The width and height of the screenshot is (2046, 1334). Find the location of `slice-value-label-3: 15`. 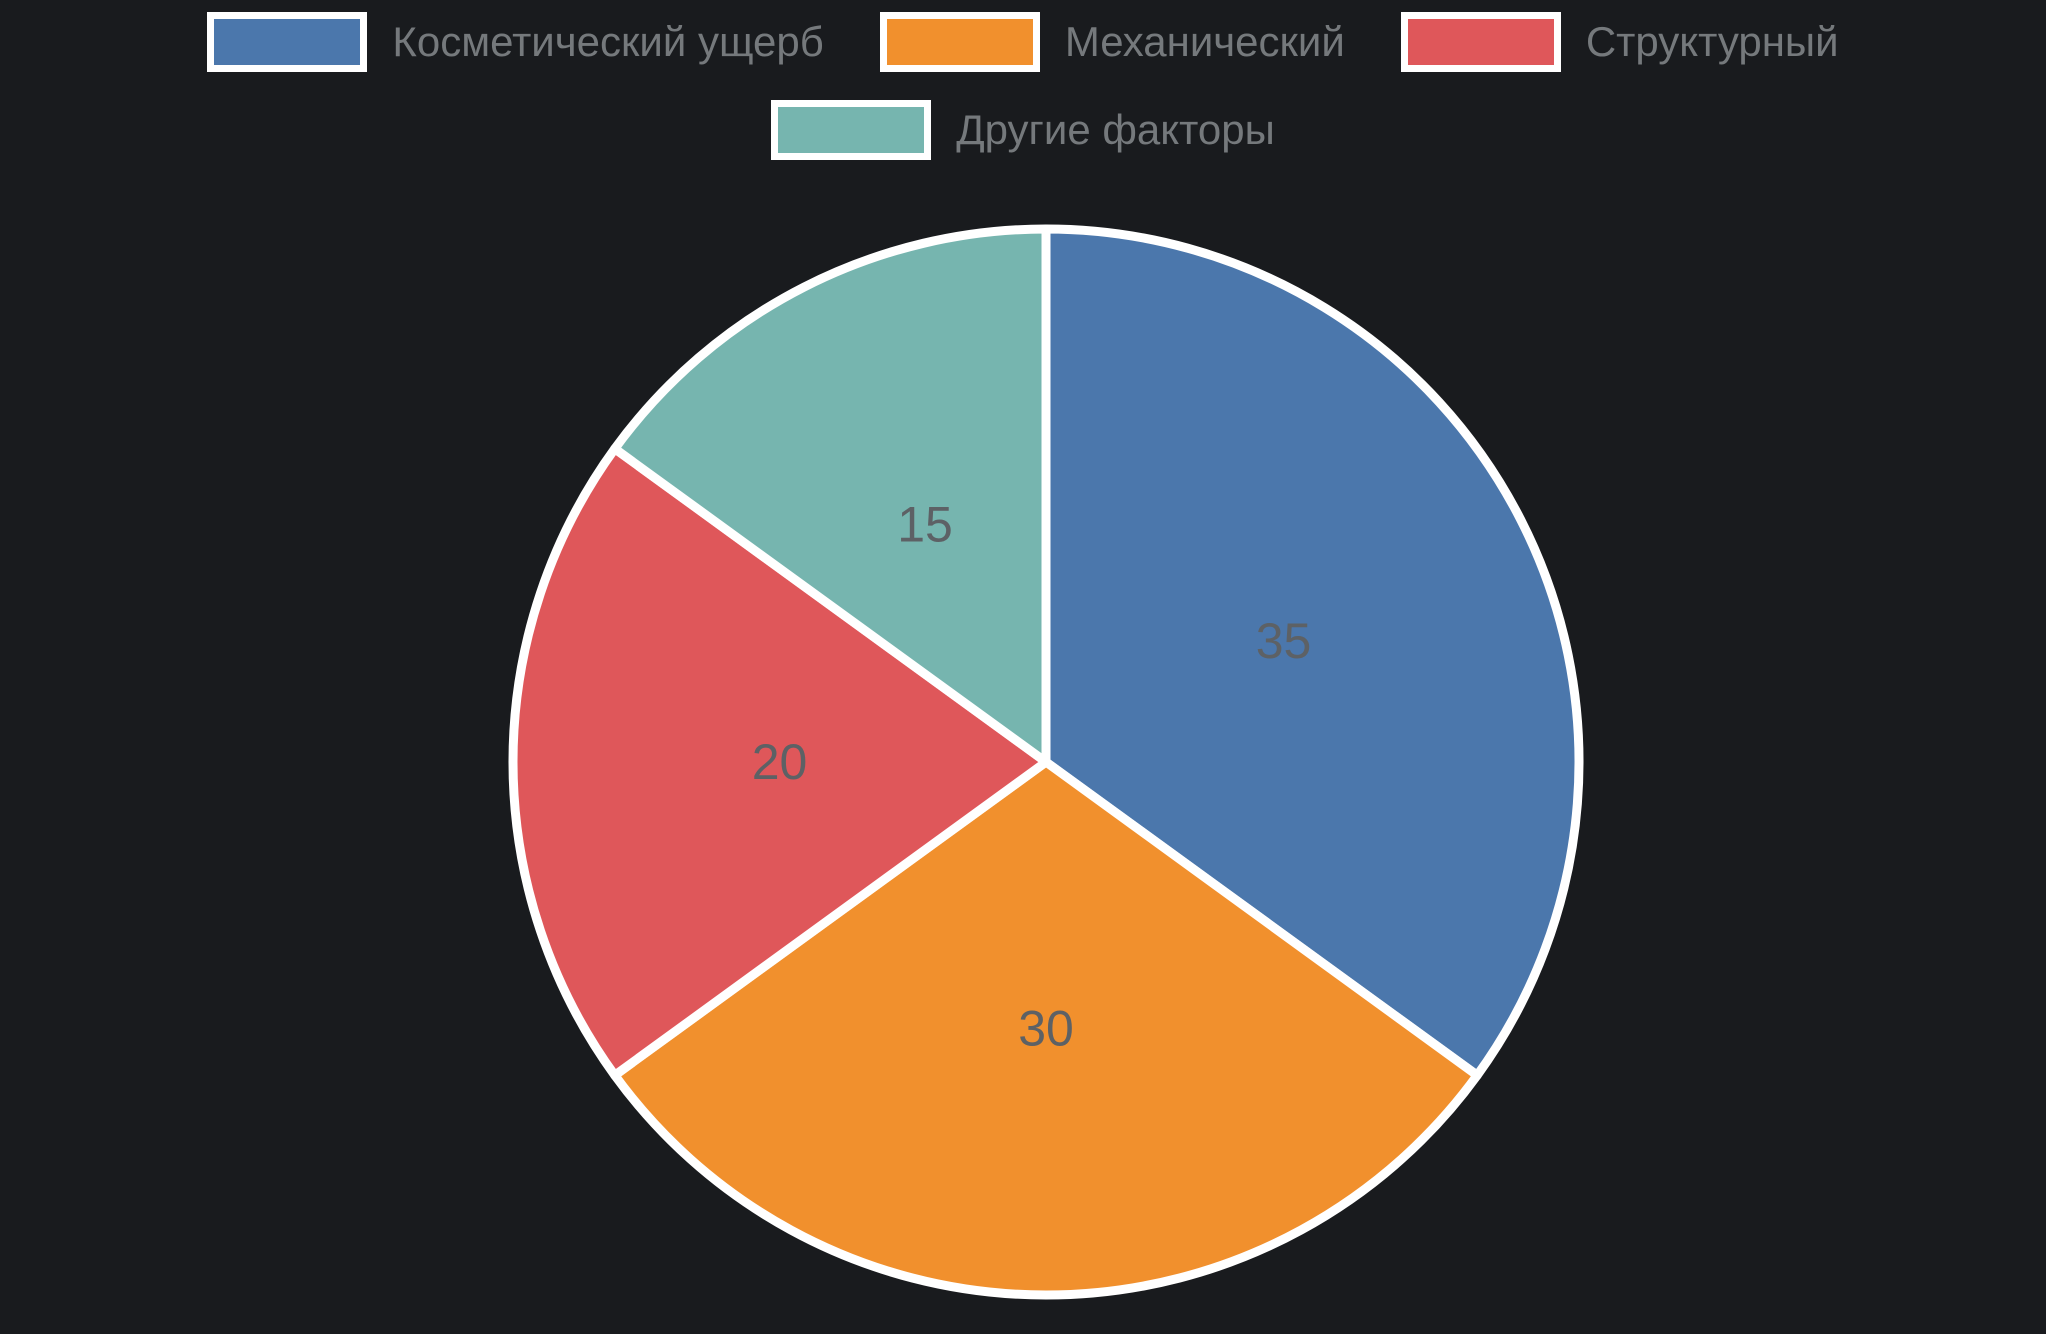

slice-value-label-3: 15 is located at coordinates (925, 525).